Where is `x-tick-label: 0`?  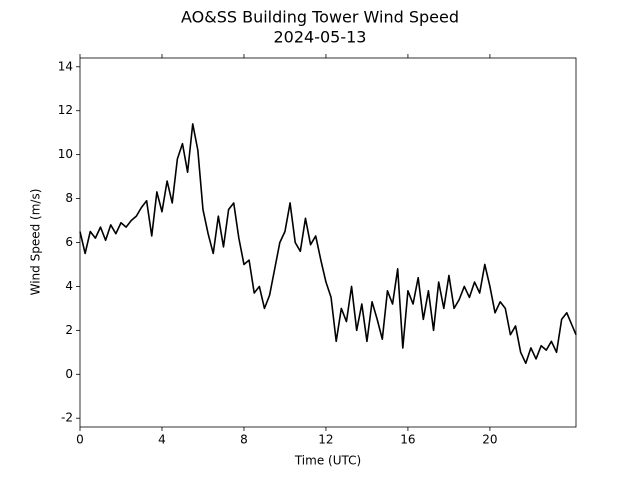 x-tick-label: 0 is located at coordinates (80, 440).